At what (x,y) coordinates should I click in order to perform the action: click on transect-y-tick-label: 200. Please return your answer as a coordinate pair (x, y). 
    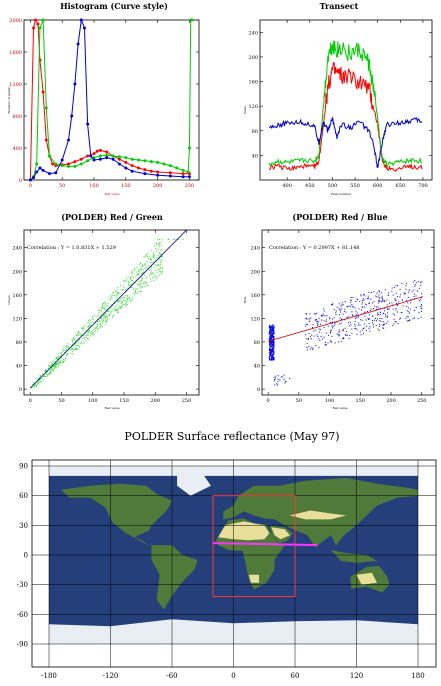
    Looking at the image, I should click on (253, 58).